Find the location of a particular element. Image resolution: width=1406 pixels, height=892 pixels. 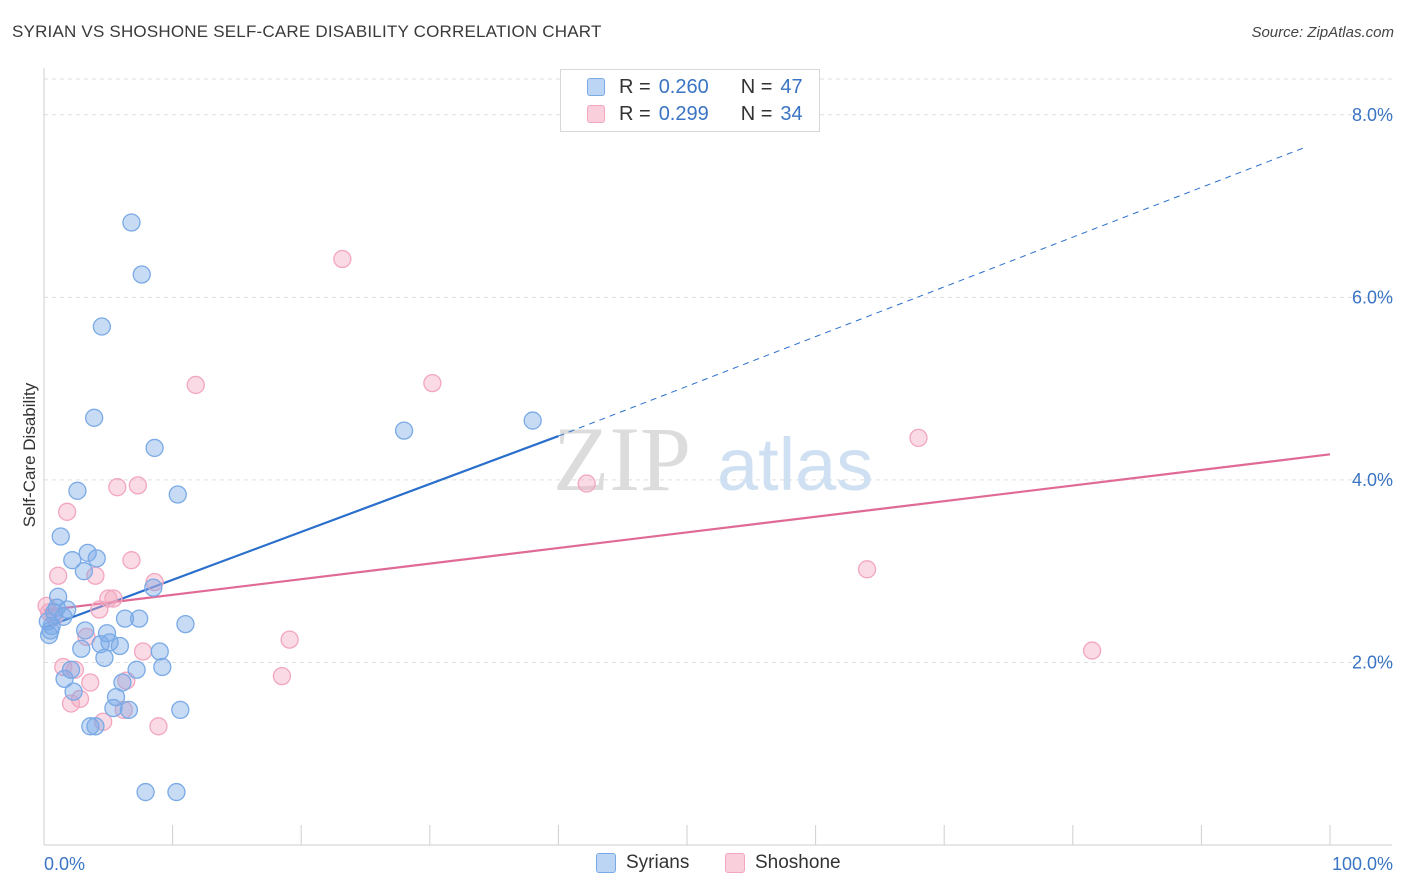

shoshone-n-value: 34 is located at coordinates (791, 113).